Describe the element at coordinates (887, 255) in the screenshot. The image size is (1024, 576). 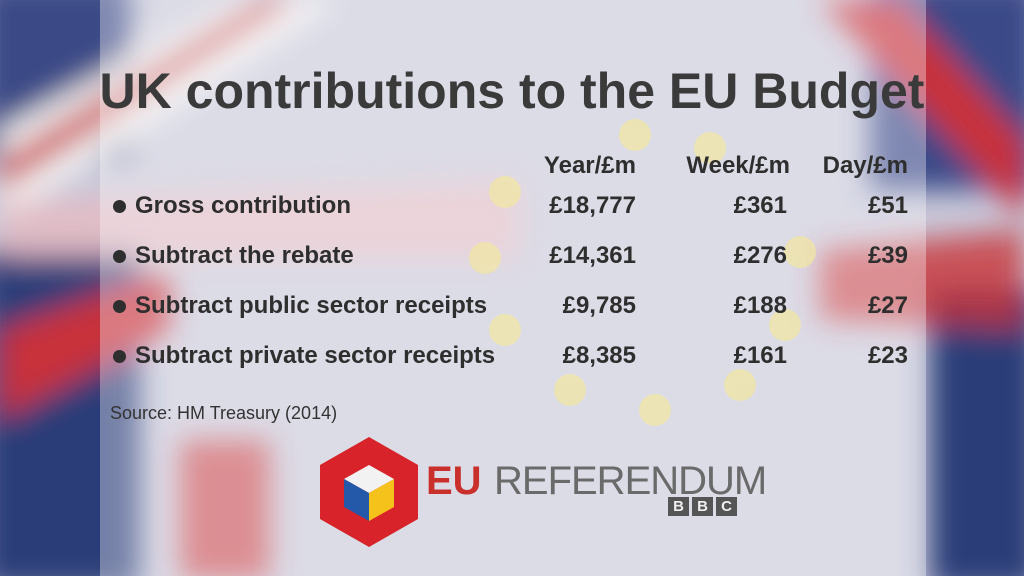
I see `cell-value: £39` at that location.